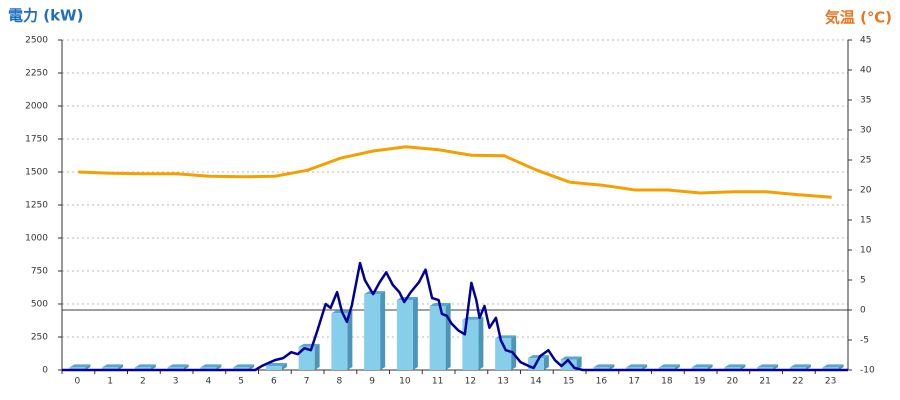 This screenshot has height=400, width=900. Describe the element at coordinates (36, 206) in the screenshot. I see `y-tick-label: 1250` at that location.